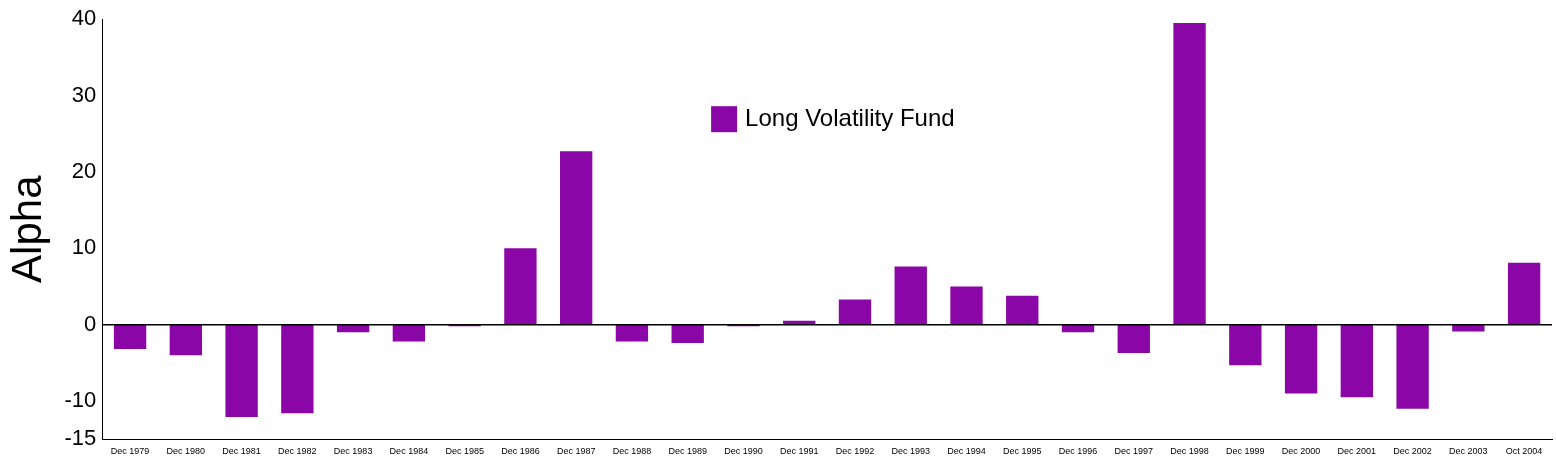 The image size is (1556, 460). I want to click on x-tick-label: Dec 1992, so click(855, 451).